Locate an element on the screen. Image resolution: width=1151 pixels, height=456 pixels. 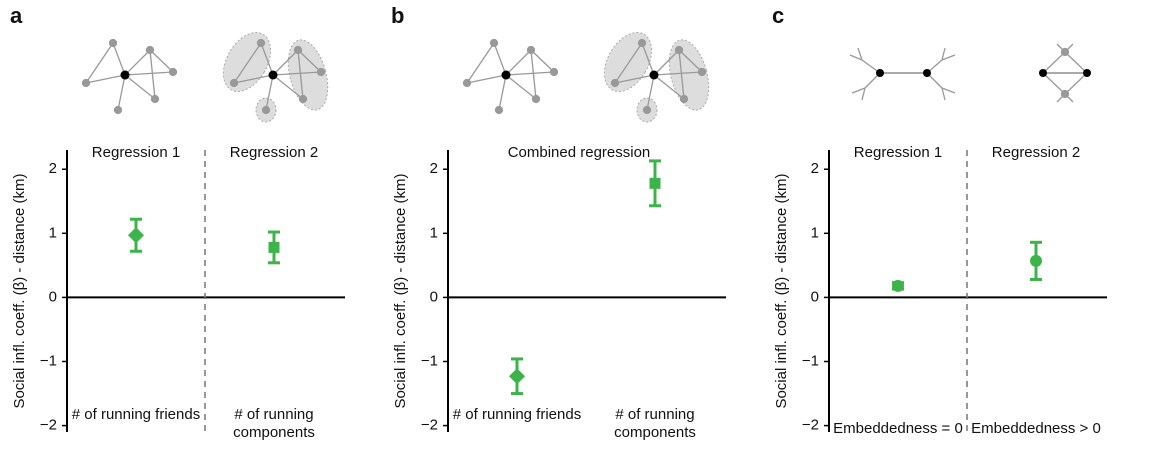
panel-label: b is located at coordinates (397, 15).